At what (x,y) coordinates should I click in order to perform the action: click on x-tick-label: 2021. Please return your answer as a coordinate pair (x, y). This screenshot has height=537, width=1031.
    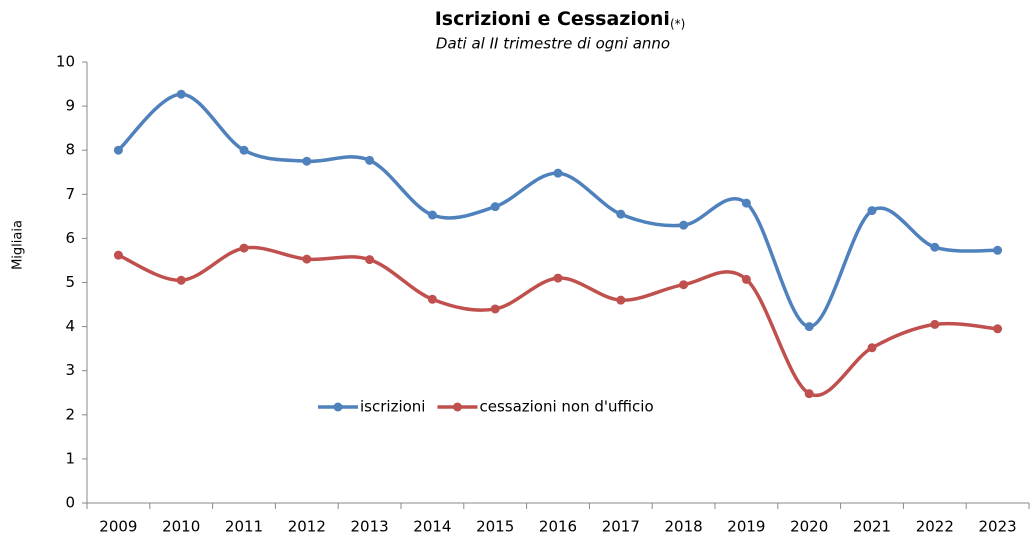
    Looking at the image, I should click on (872, 527).